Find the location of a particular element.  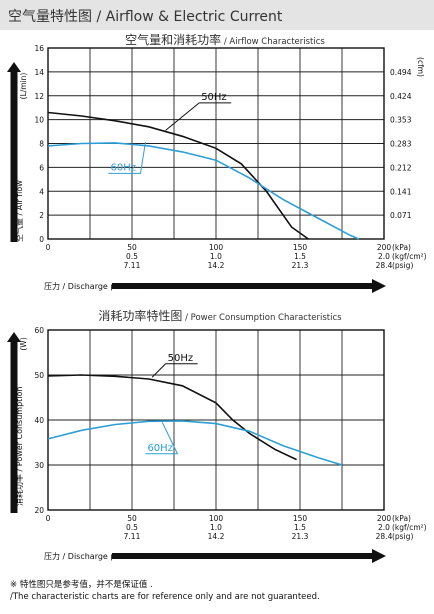

y-tick-label: 2 is located at coordinates (41, 215).